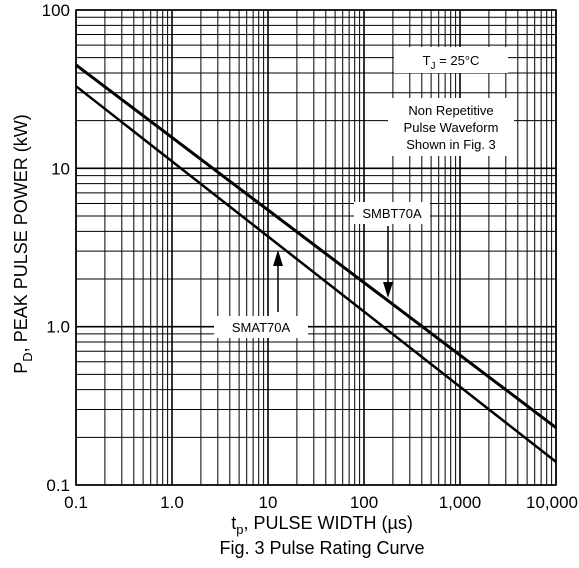 This screenshot has width=579, height=568. What do you see at coordinates (60, 168) in the screenshot?
I see `y-tick-label: 10` at bounding box center [60, 168].